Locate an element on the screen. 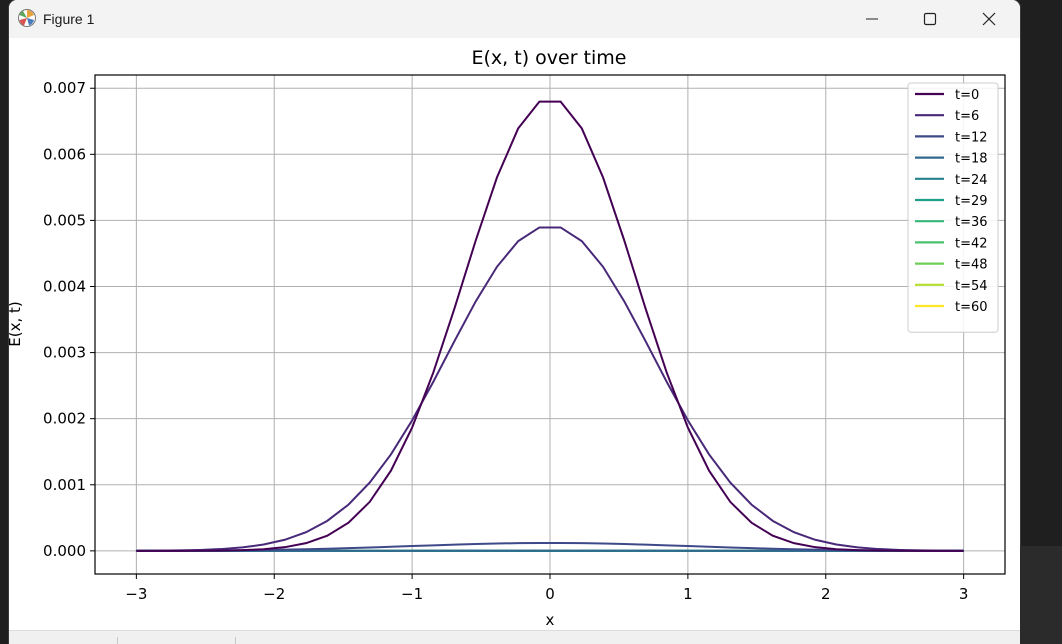 The image size is (1062, 644). matplotlib-icon is located at coordinates (27, 18).